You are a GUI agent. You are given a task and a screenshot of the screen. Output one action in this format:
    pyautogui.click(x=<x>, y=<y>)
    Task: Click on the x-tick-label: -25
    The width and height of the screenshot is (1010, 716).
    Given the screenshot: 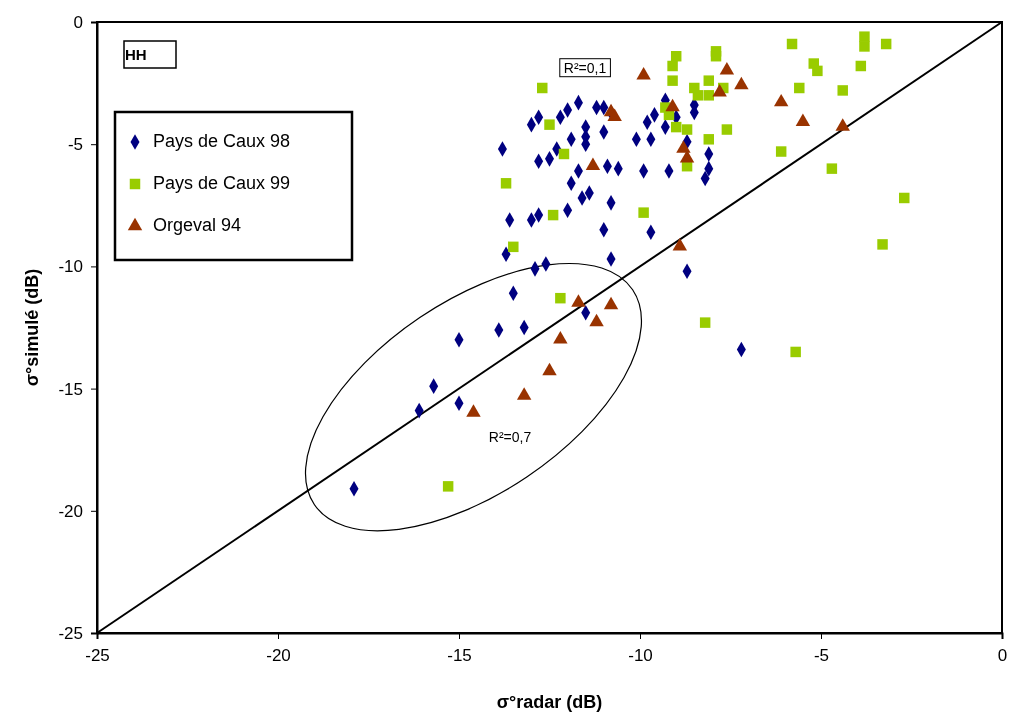 What is the action you would take?
    pyautogui.click(x=97, y=656)
    